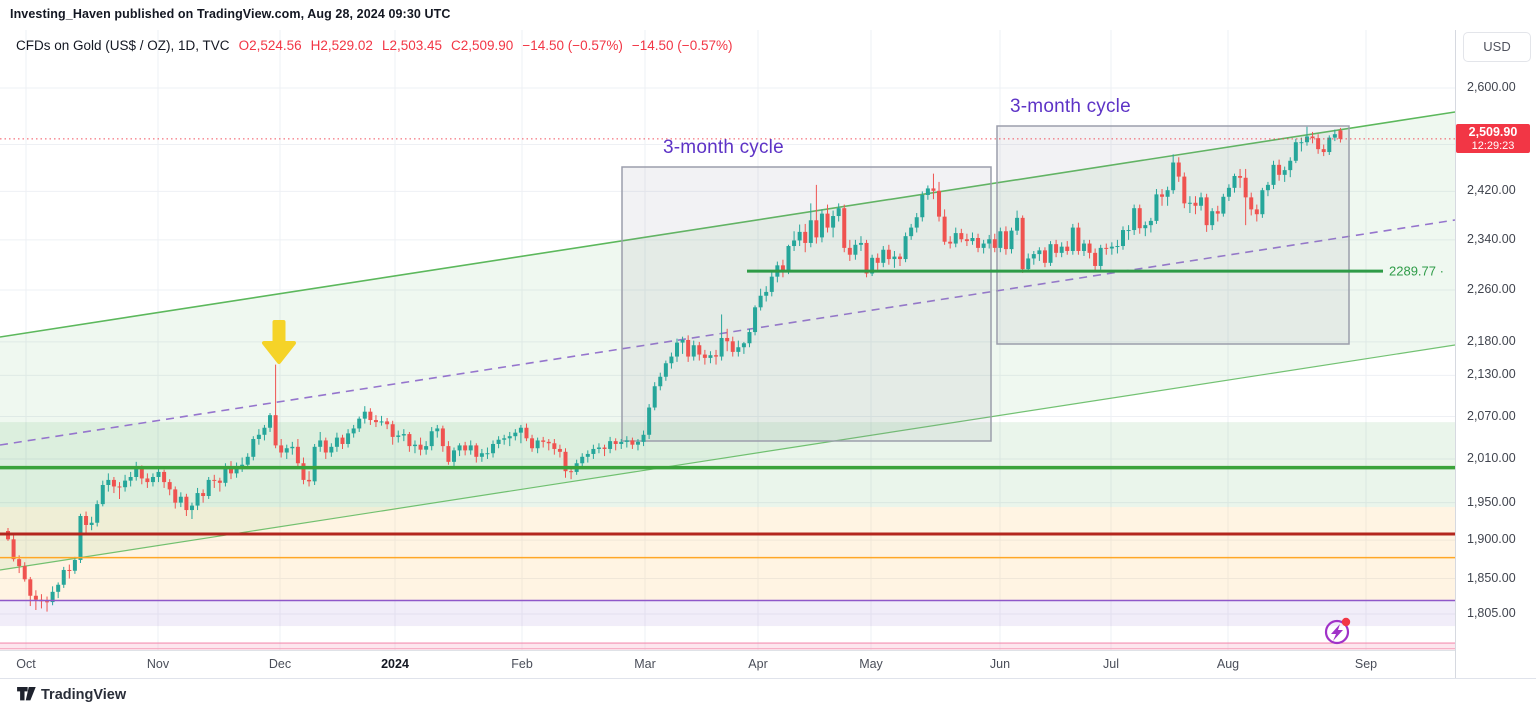  I want to click on lightning-bolt-icon, so click(1337, 632).